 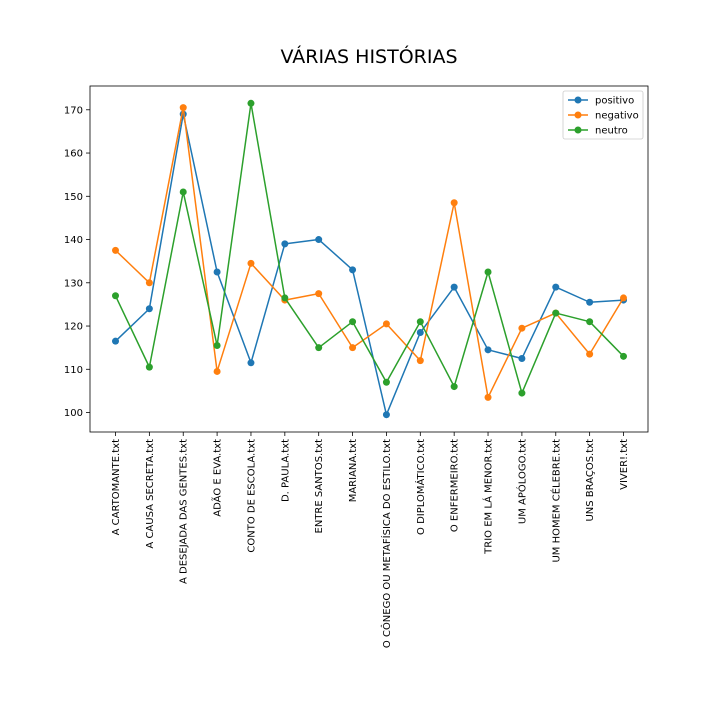 I want to click on y-tick-label: 110, so click(x=73, y=370).